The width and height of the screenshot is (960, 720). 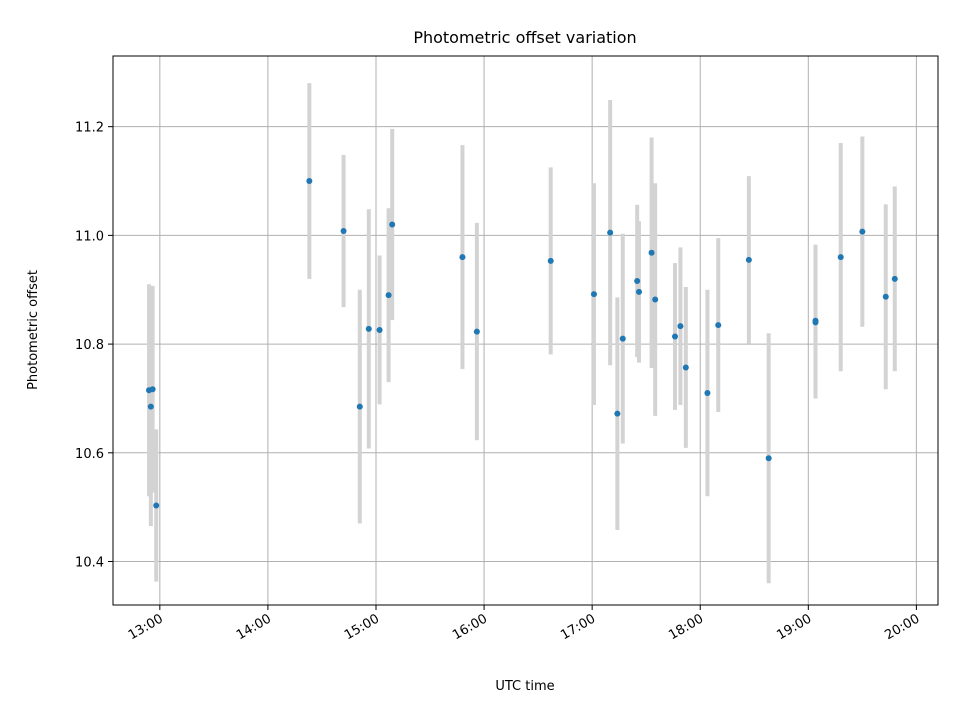 I want to click on x-tick-label: 15:00, so click(x=362, y=627).